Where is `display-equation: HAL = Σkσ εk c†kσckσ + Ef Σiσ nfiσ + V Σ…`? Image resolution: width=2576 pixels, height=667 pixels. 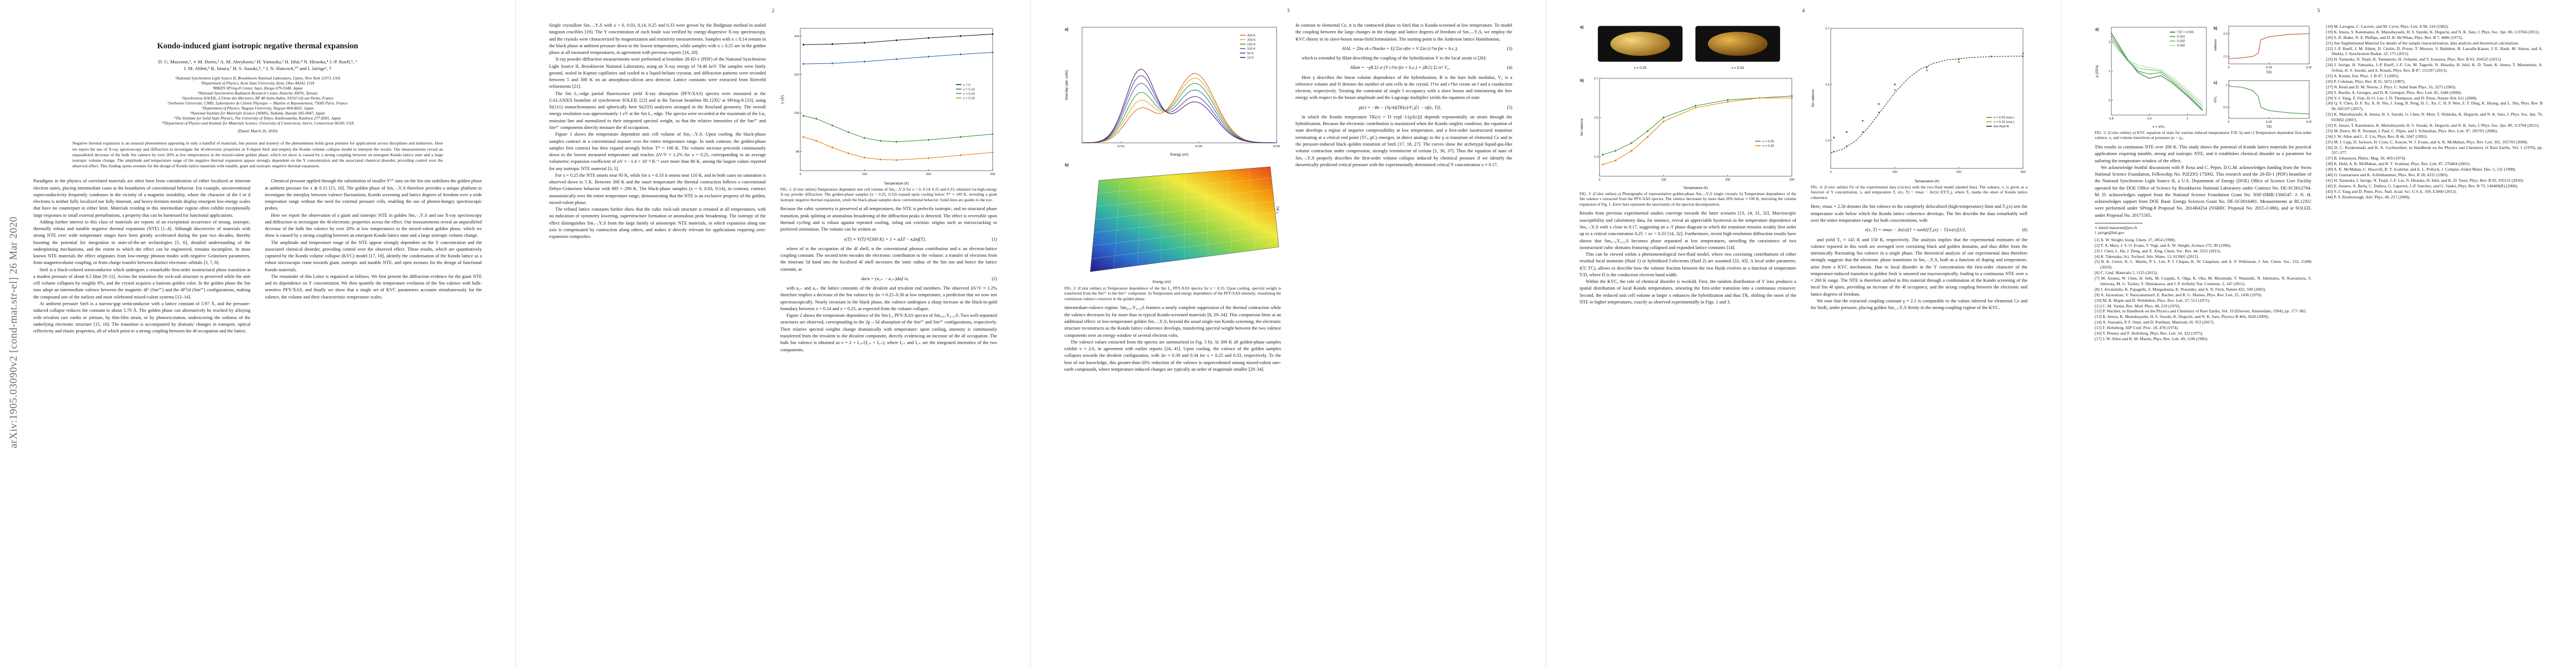 display-equation: HAL = Σkσ εk c†kσckσ + Ef Σiσ nfiσ + V Σ… is located at coordinates (1404, 49).